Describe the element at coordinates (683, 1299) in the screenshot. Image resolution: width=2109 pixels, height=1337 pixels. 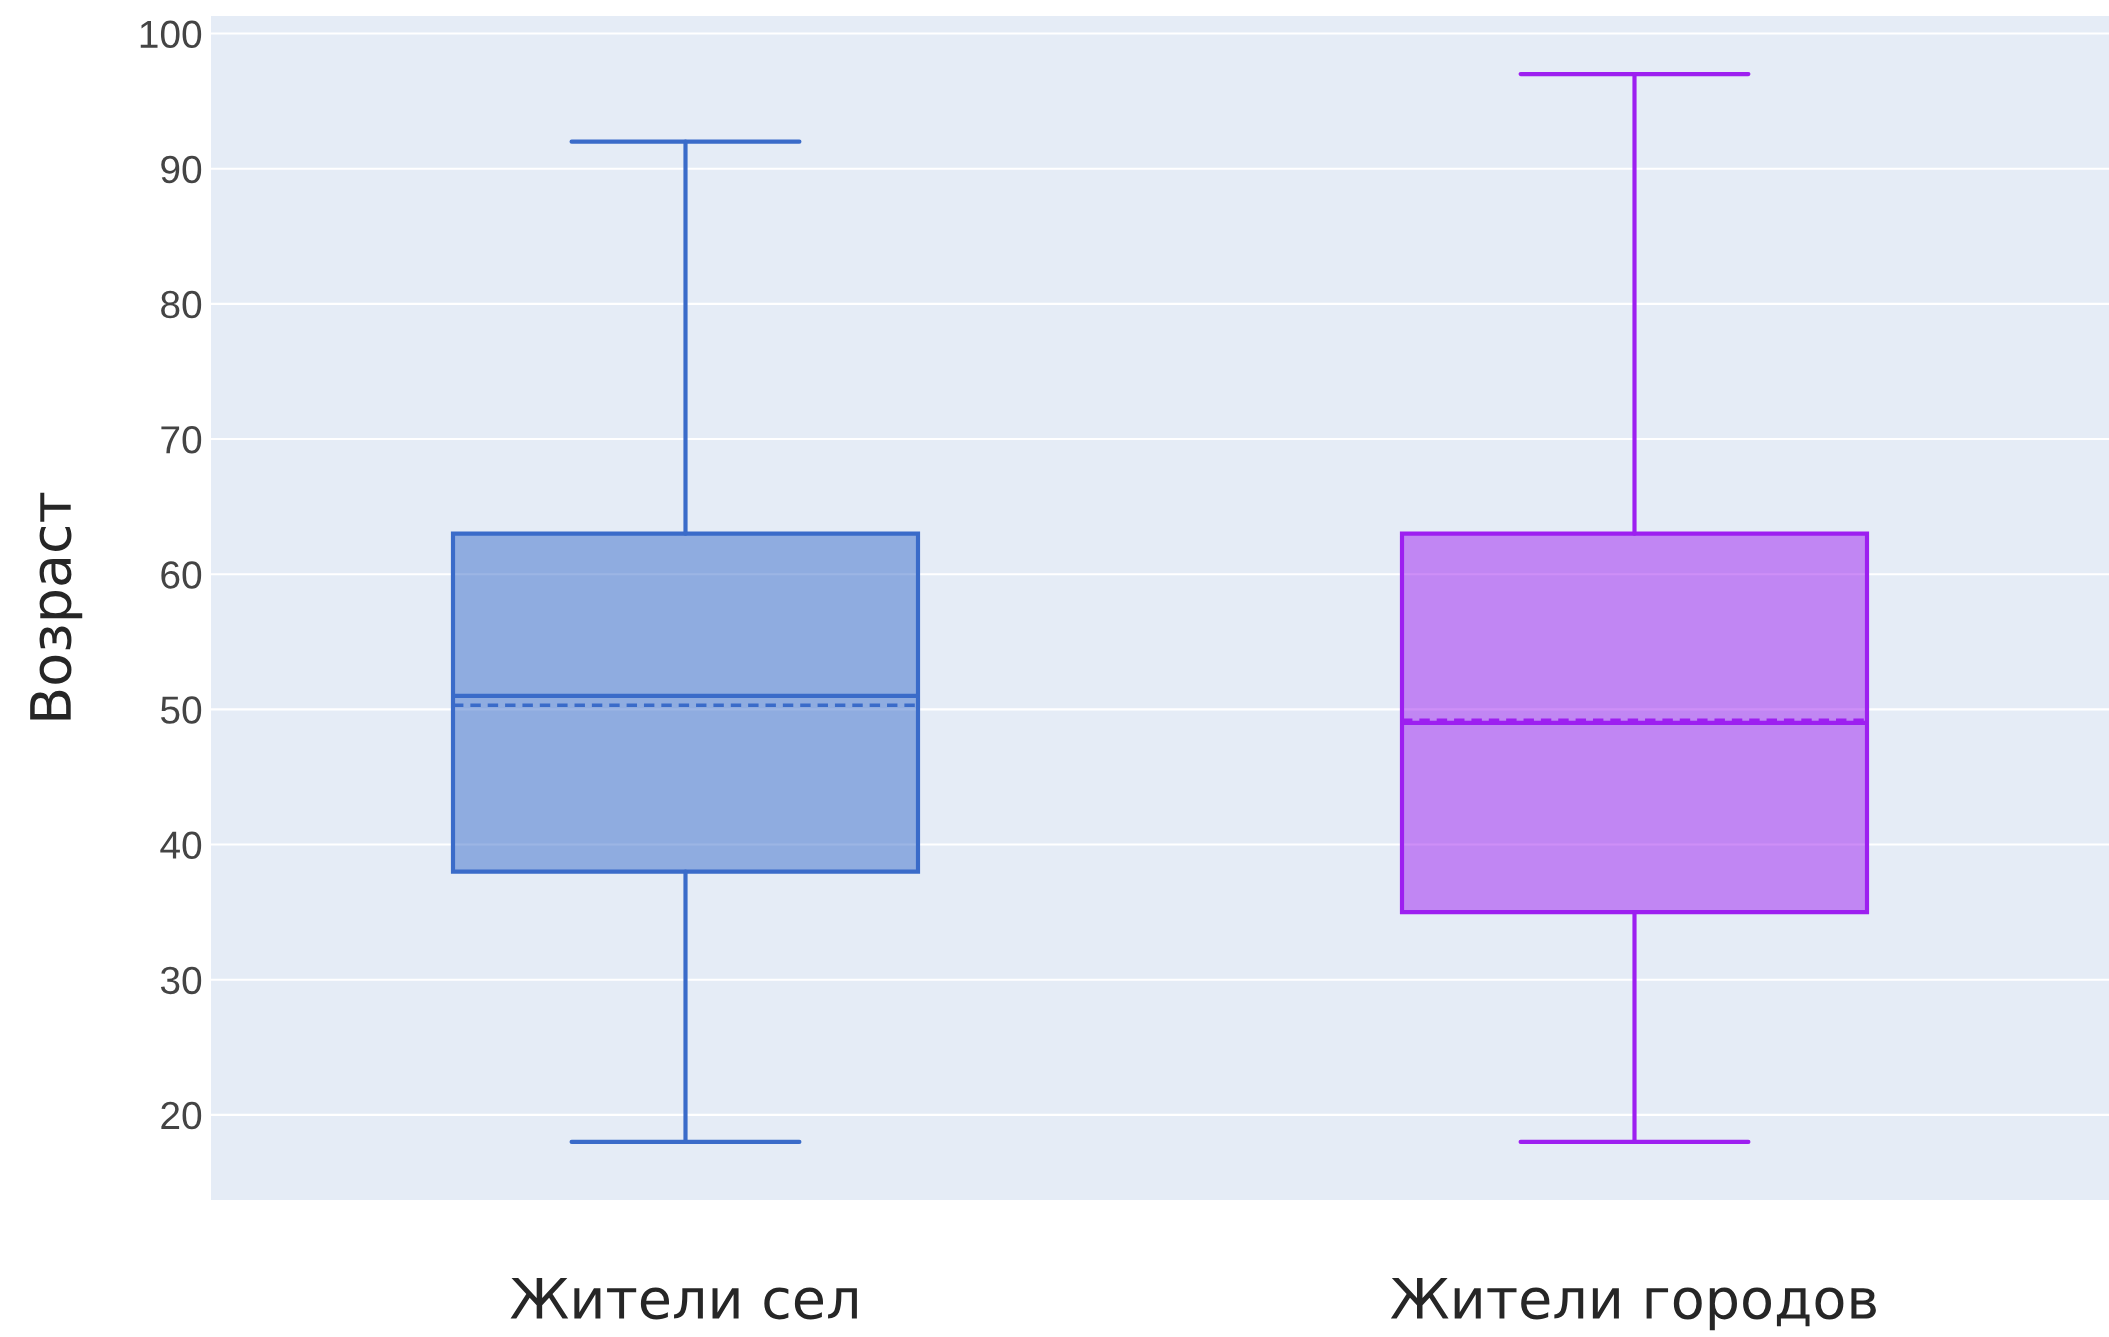
I see `x-tick-label: Жители сел` at that location.